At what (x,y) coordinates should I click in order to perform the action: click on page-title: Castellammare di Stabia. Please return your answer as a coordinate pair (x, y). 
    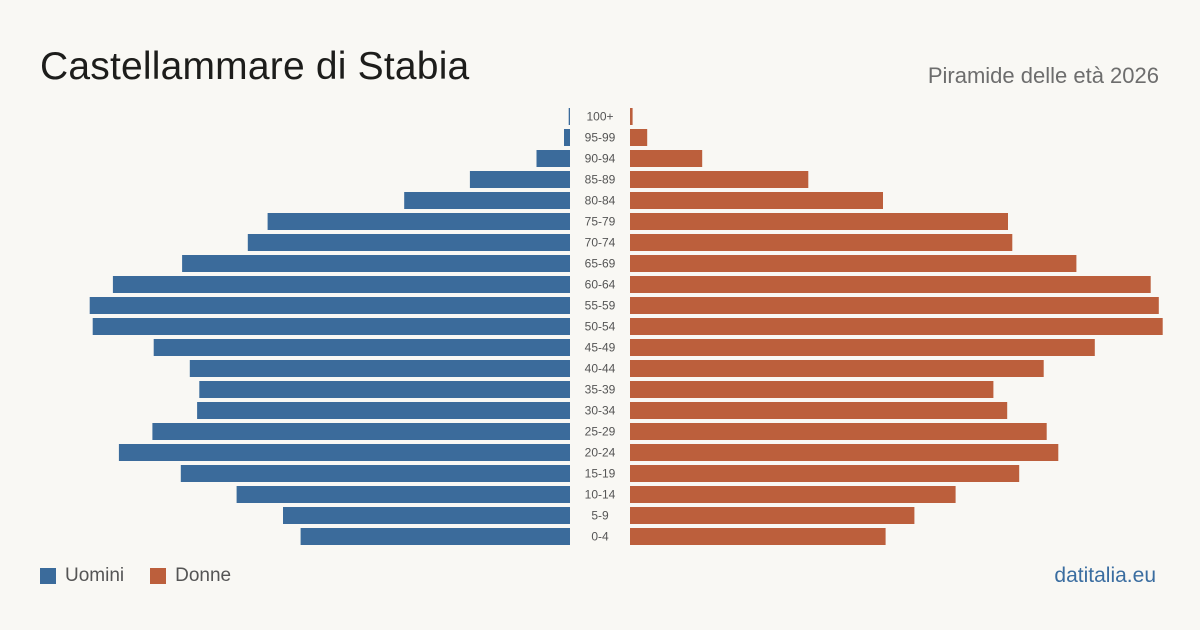
    Looking at the image, I should click on (255, 66).